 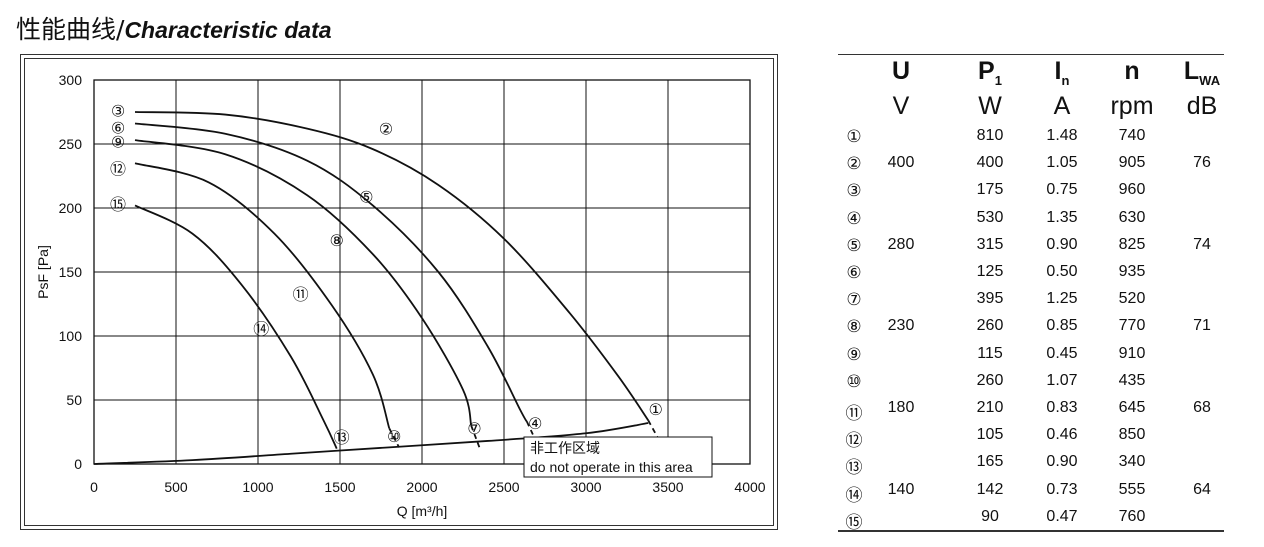 I want to click on table-unit: A, so click(x=1062, y=106).